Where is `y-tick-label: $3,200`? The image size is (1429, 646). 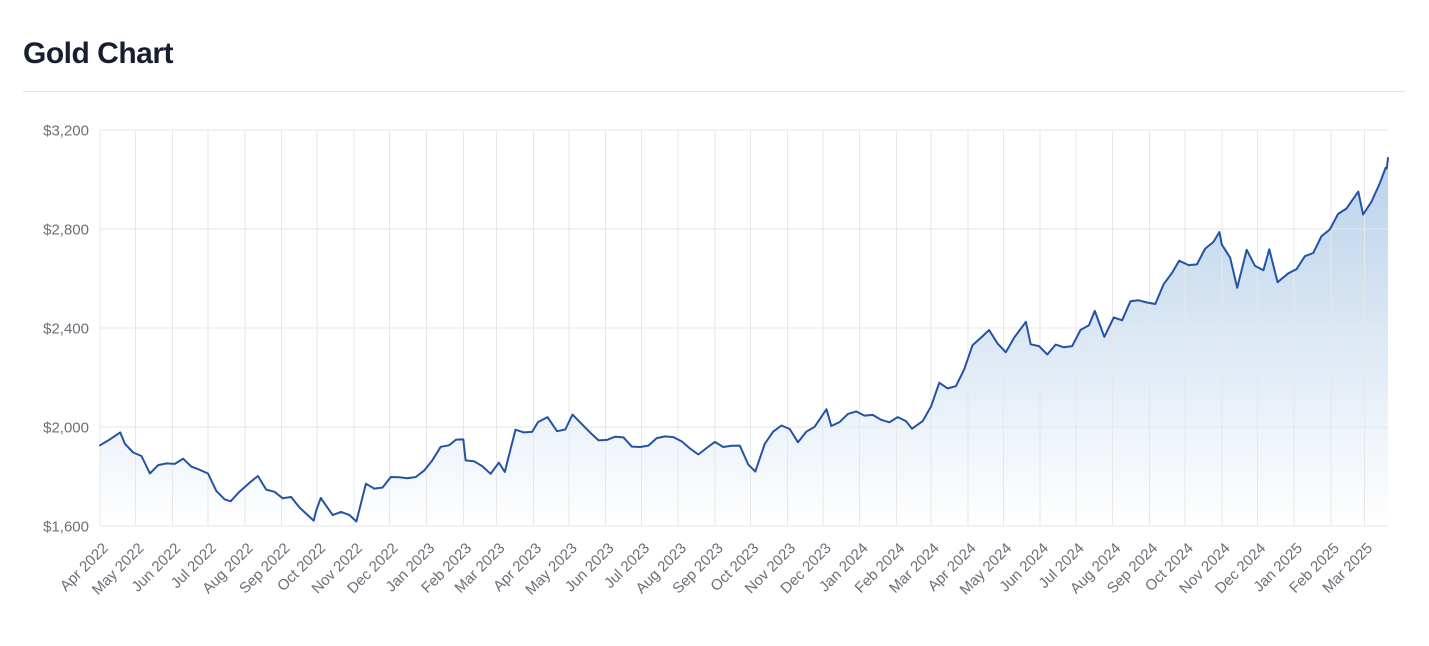 y-tick-label: $3,200 is located at coordinates (66, 131).